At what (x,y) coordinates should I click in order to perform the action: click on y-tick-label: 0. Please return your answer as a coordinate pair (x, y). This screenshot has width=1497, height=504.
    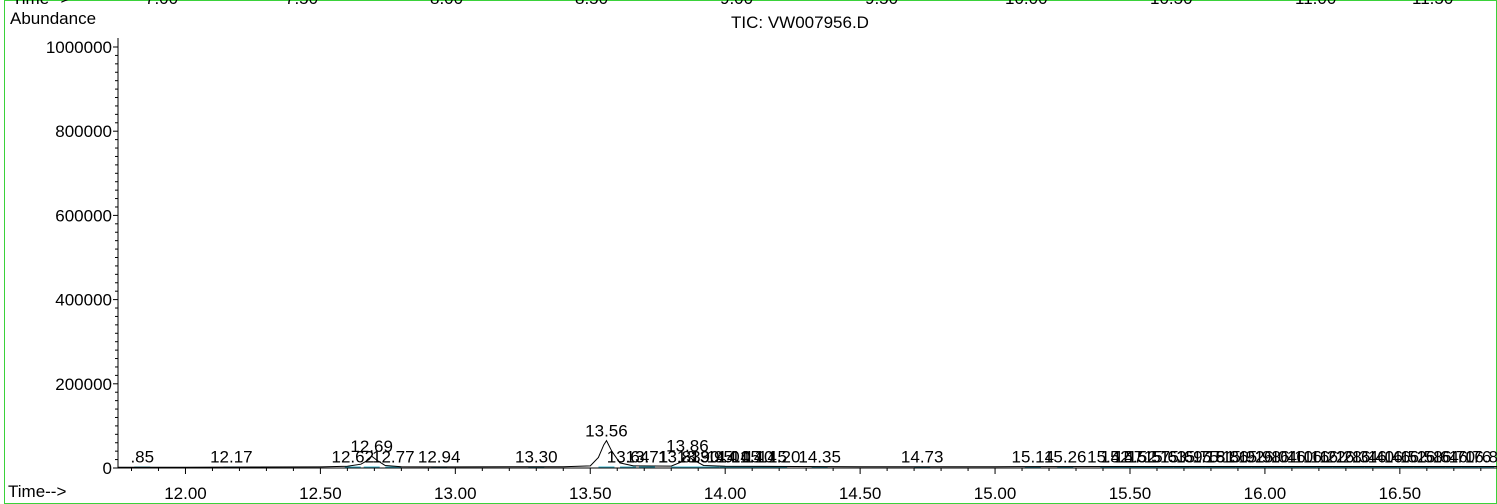
    Looking at the image, I should click on (107, 468).